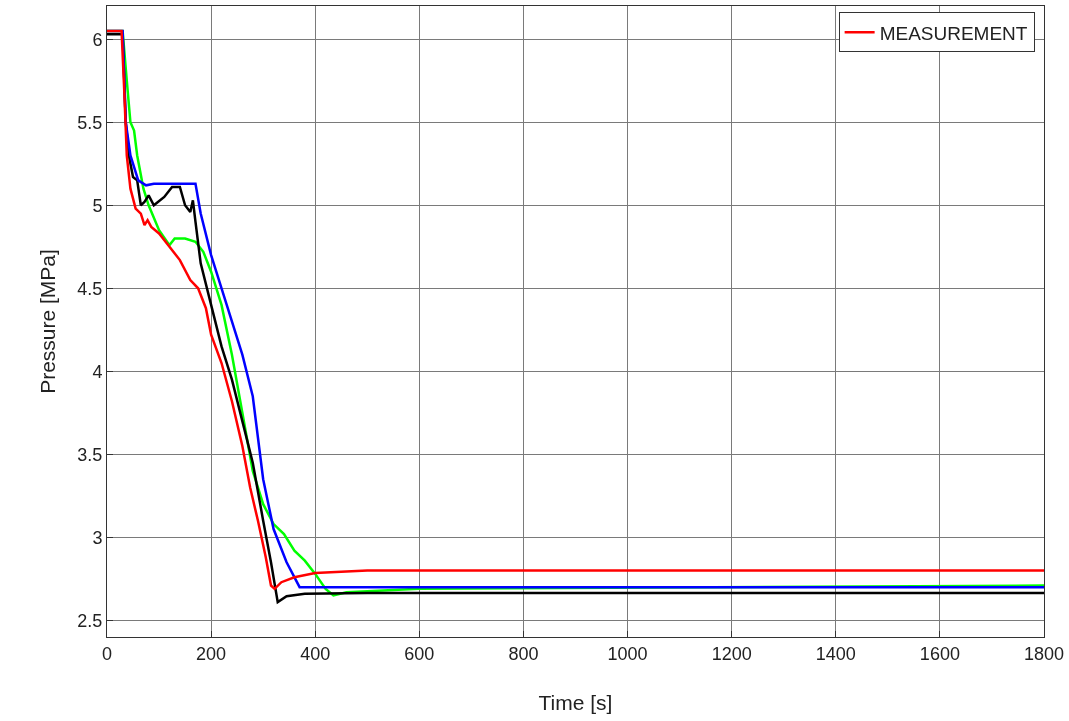 The image size is (1069, 721). Describe the element at coordinates (97, 537) in the screenshot. I see `y-tick-label: 3` at that location.